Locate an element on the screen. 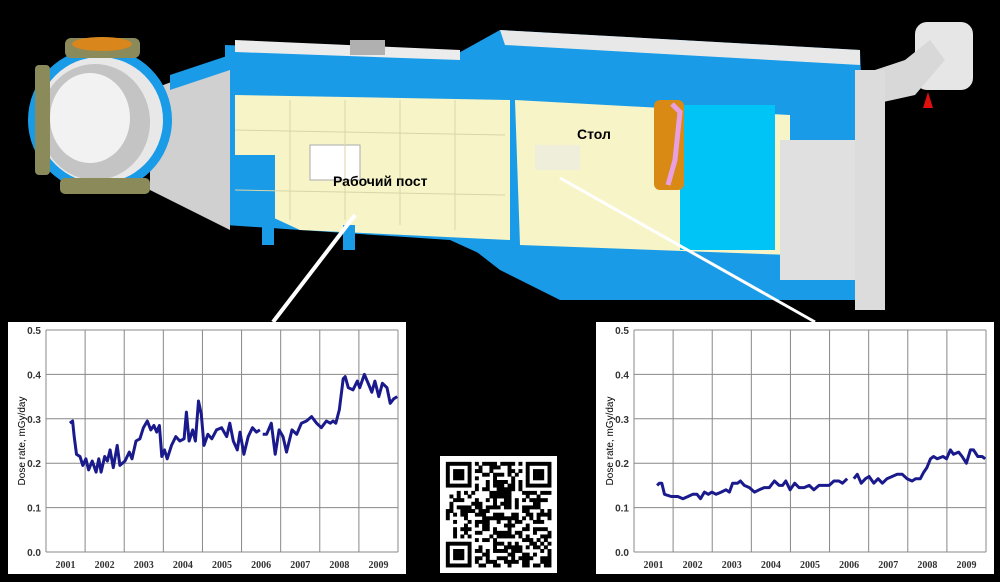  y-tick-label: 0.0 is located at coordinates (622, 553).